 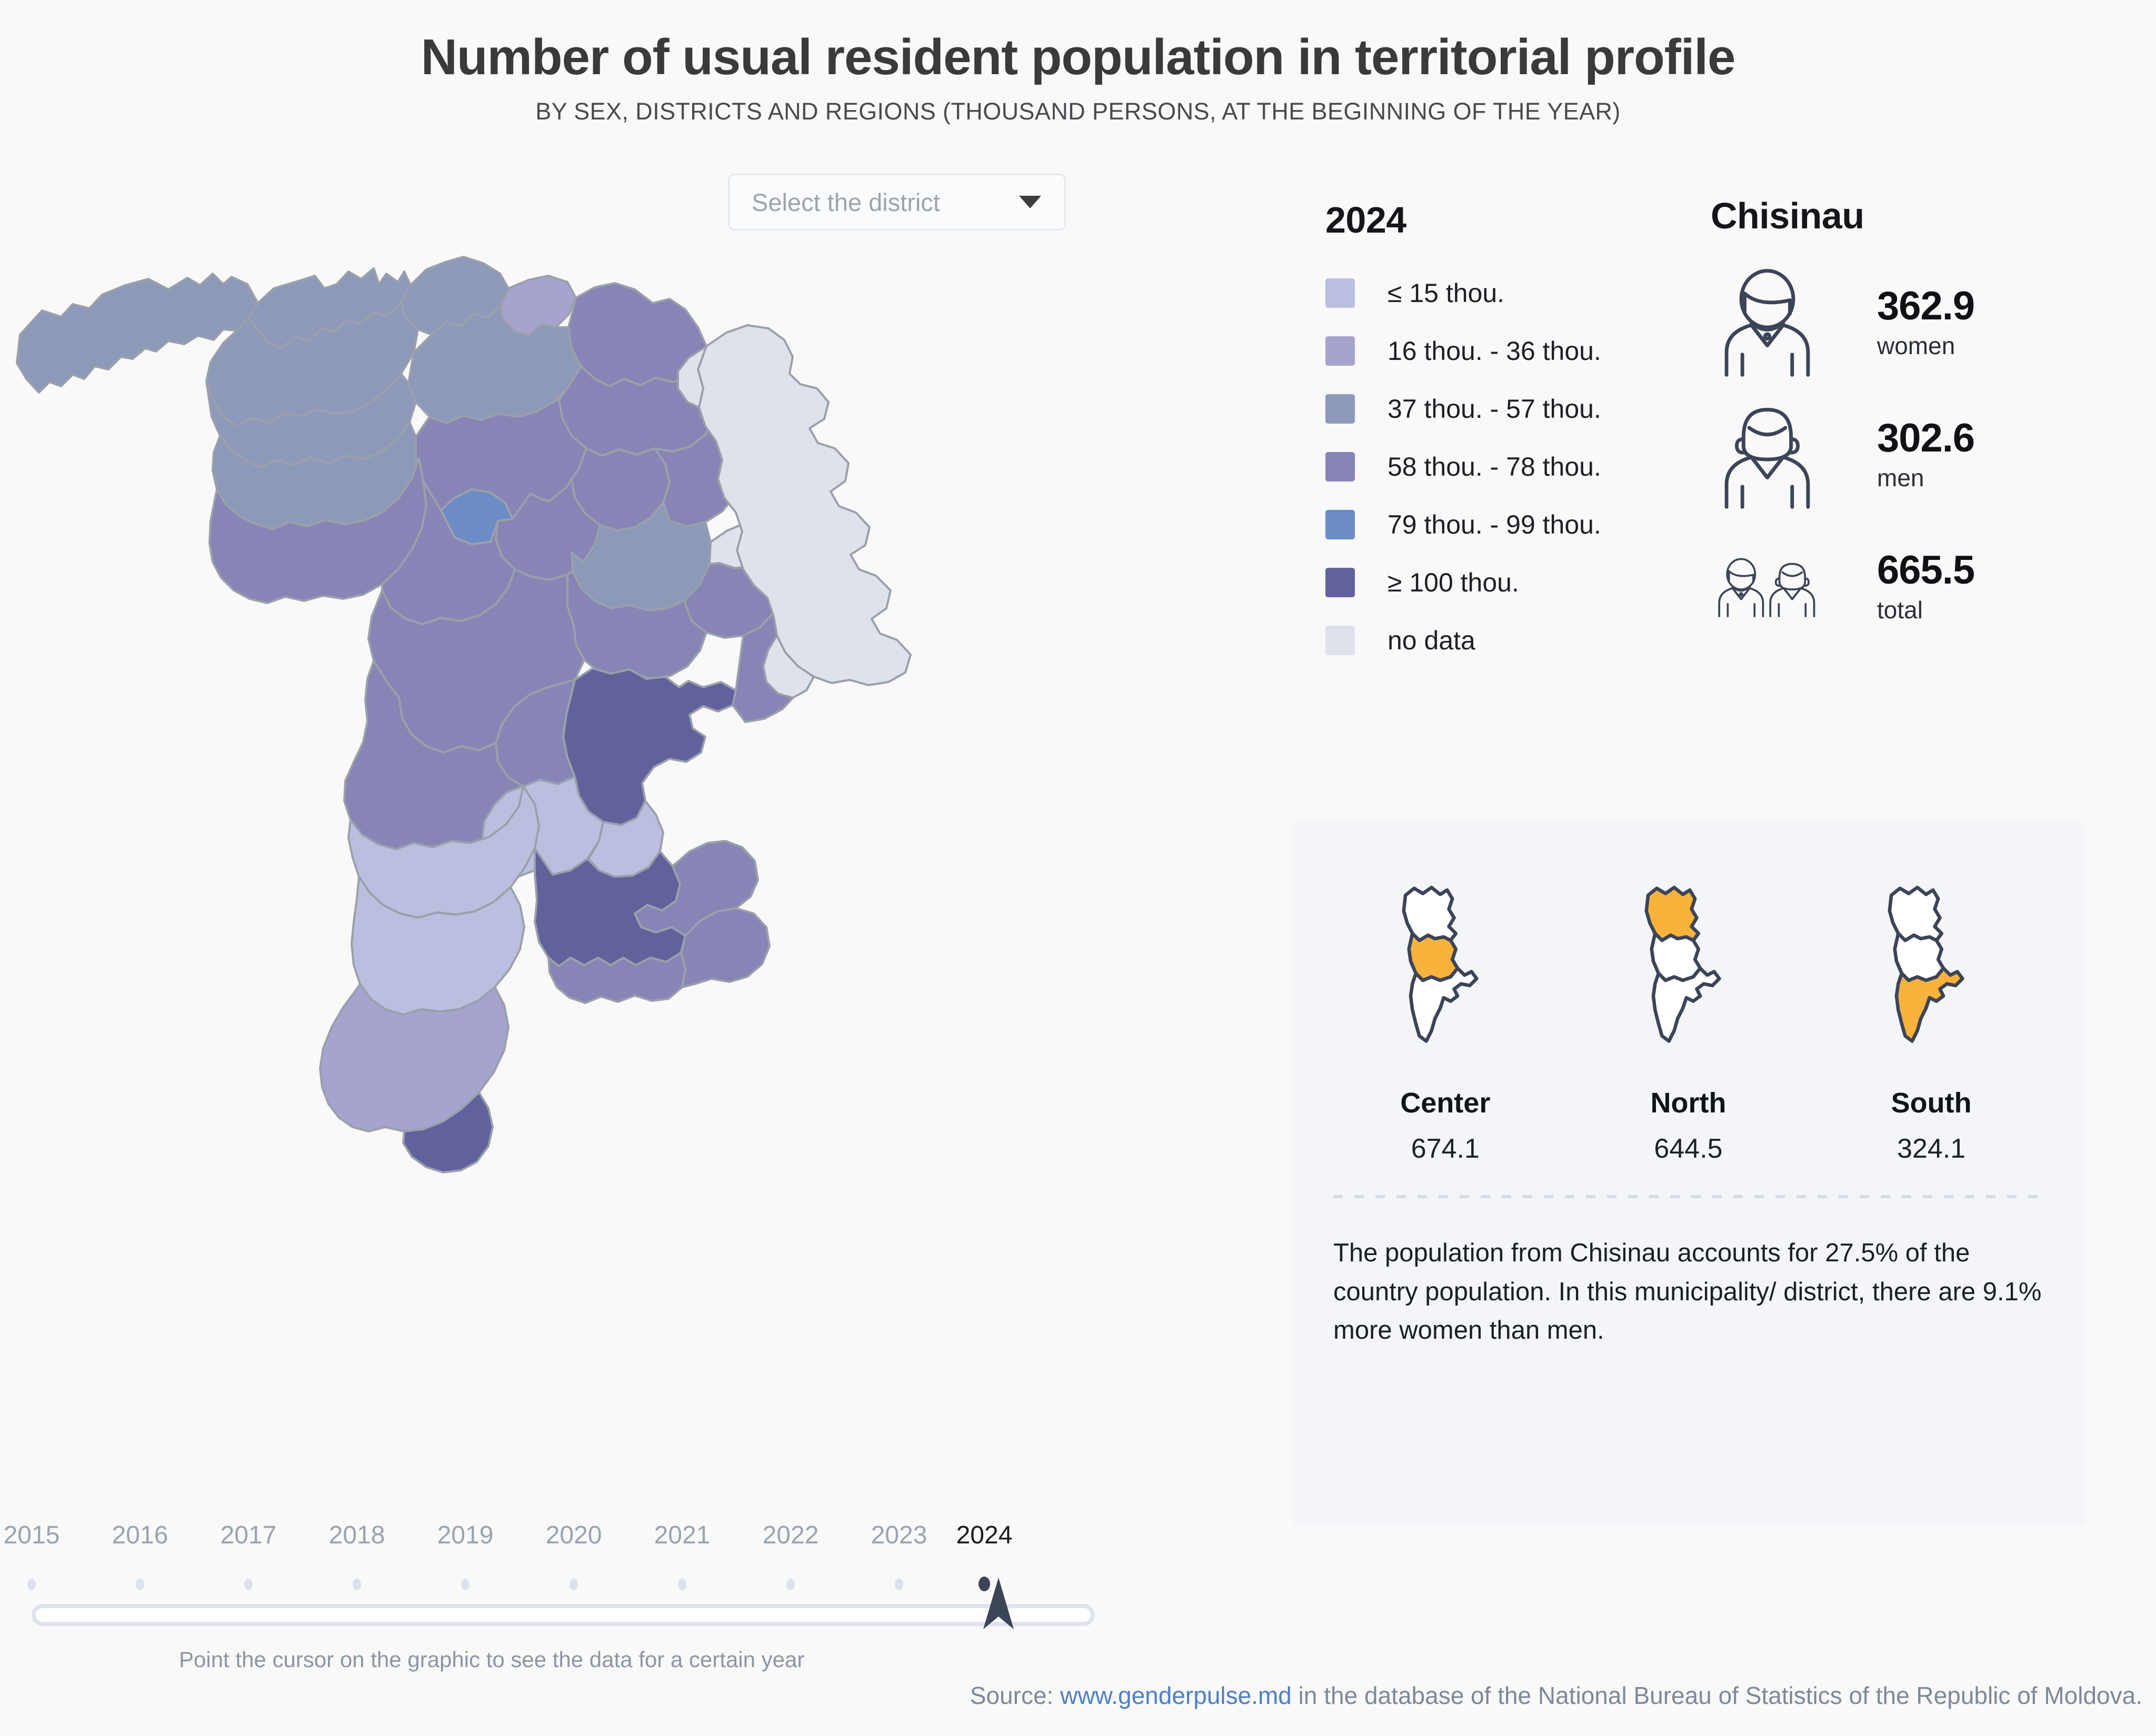 I want to click on region-no-data-bender, so click(x=788, y=667).